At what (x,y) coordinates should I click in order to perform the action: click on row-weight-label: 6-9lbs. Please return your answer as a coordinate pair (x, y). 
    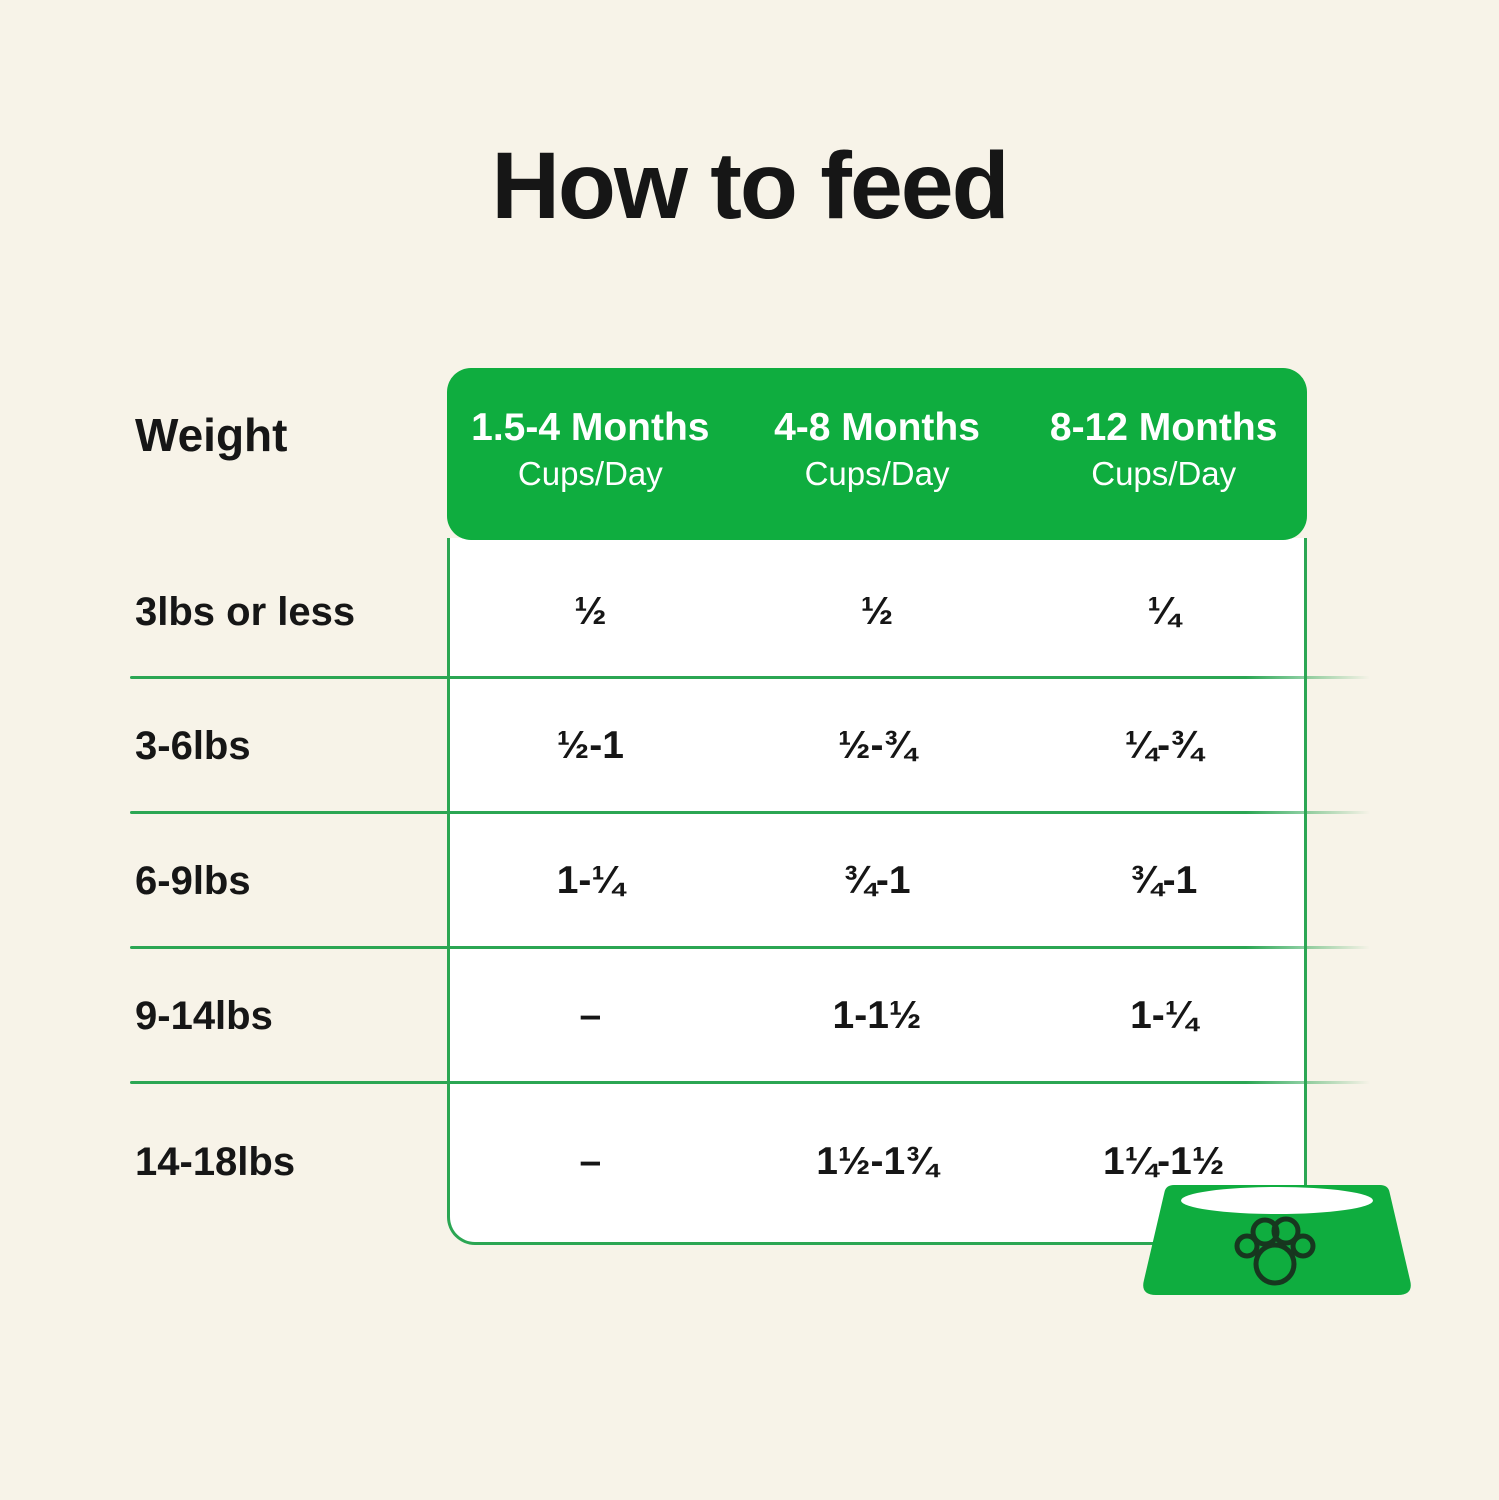
    Looking at the image, I should click on (193, 881).